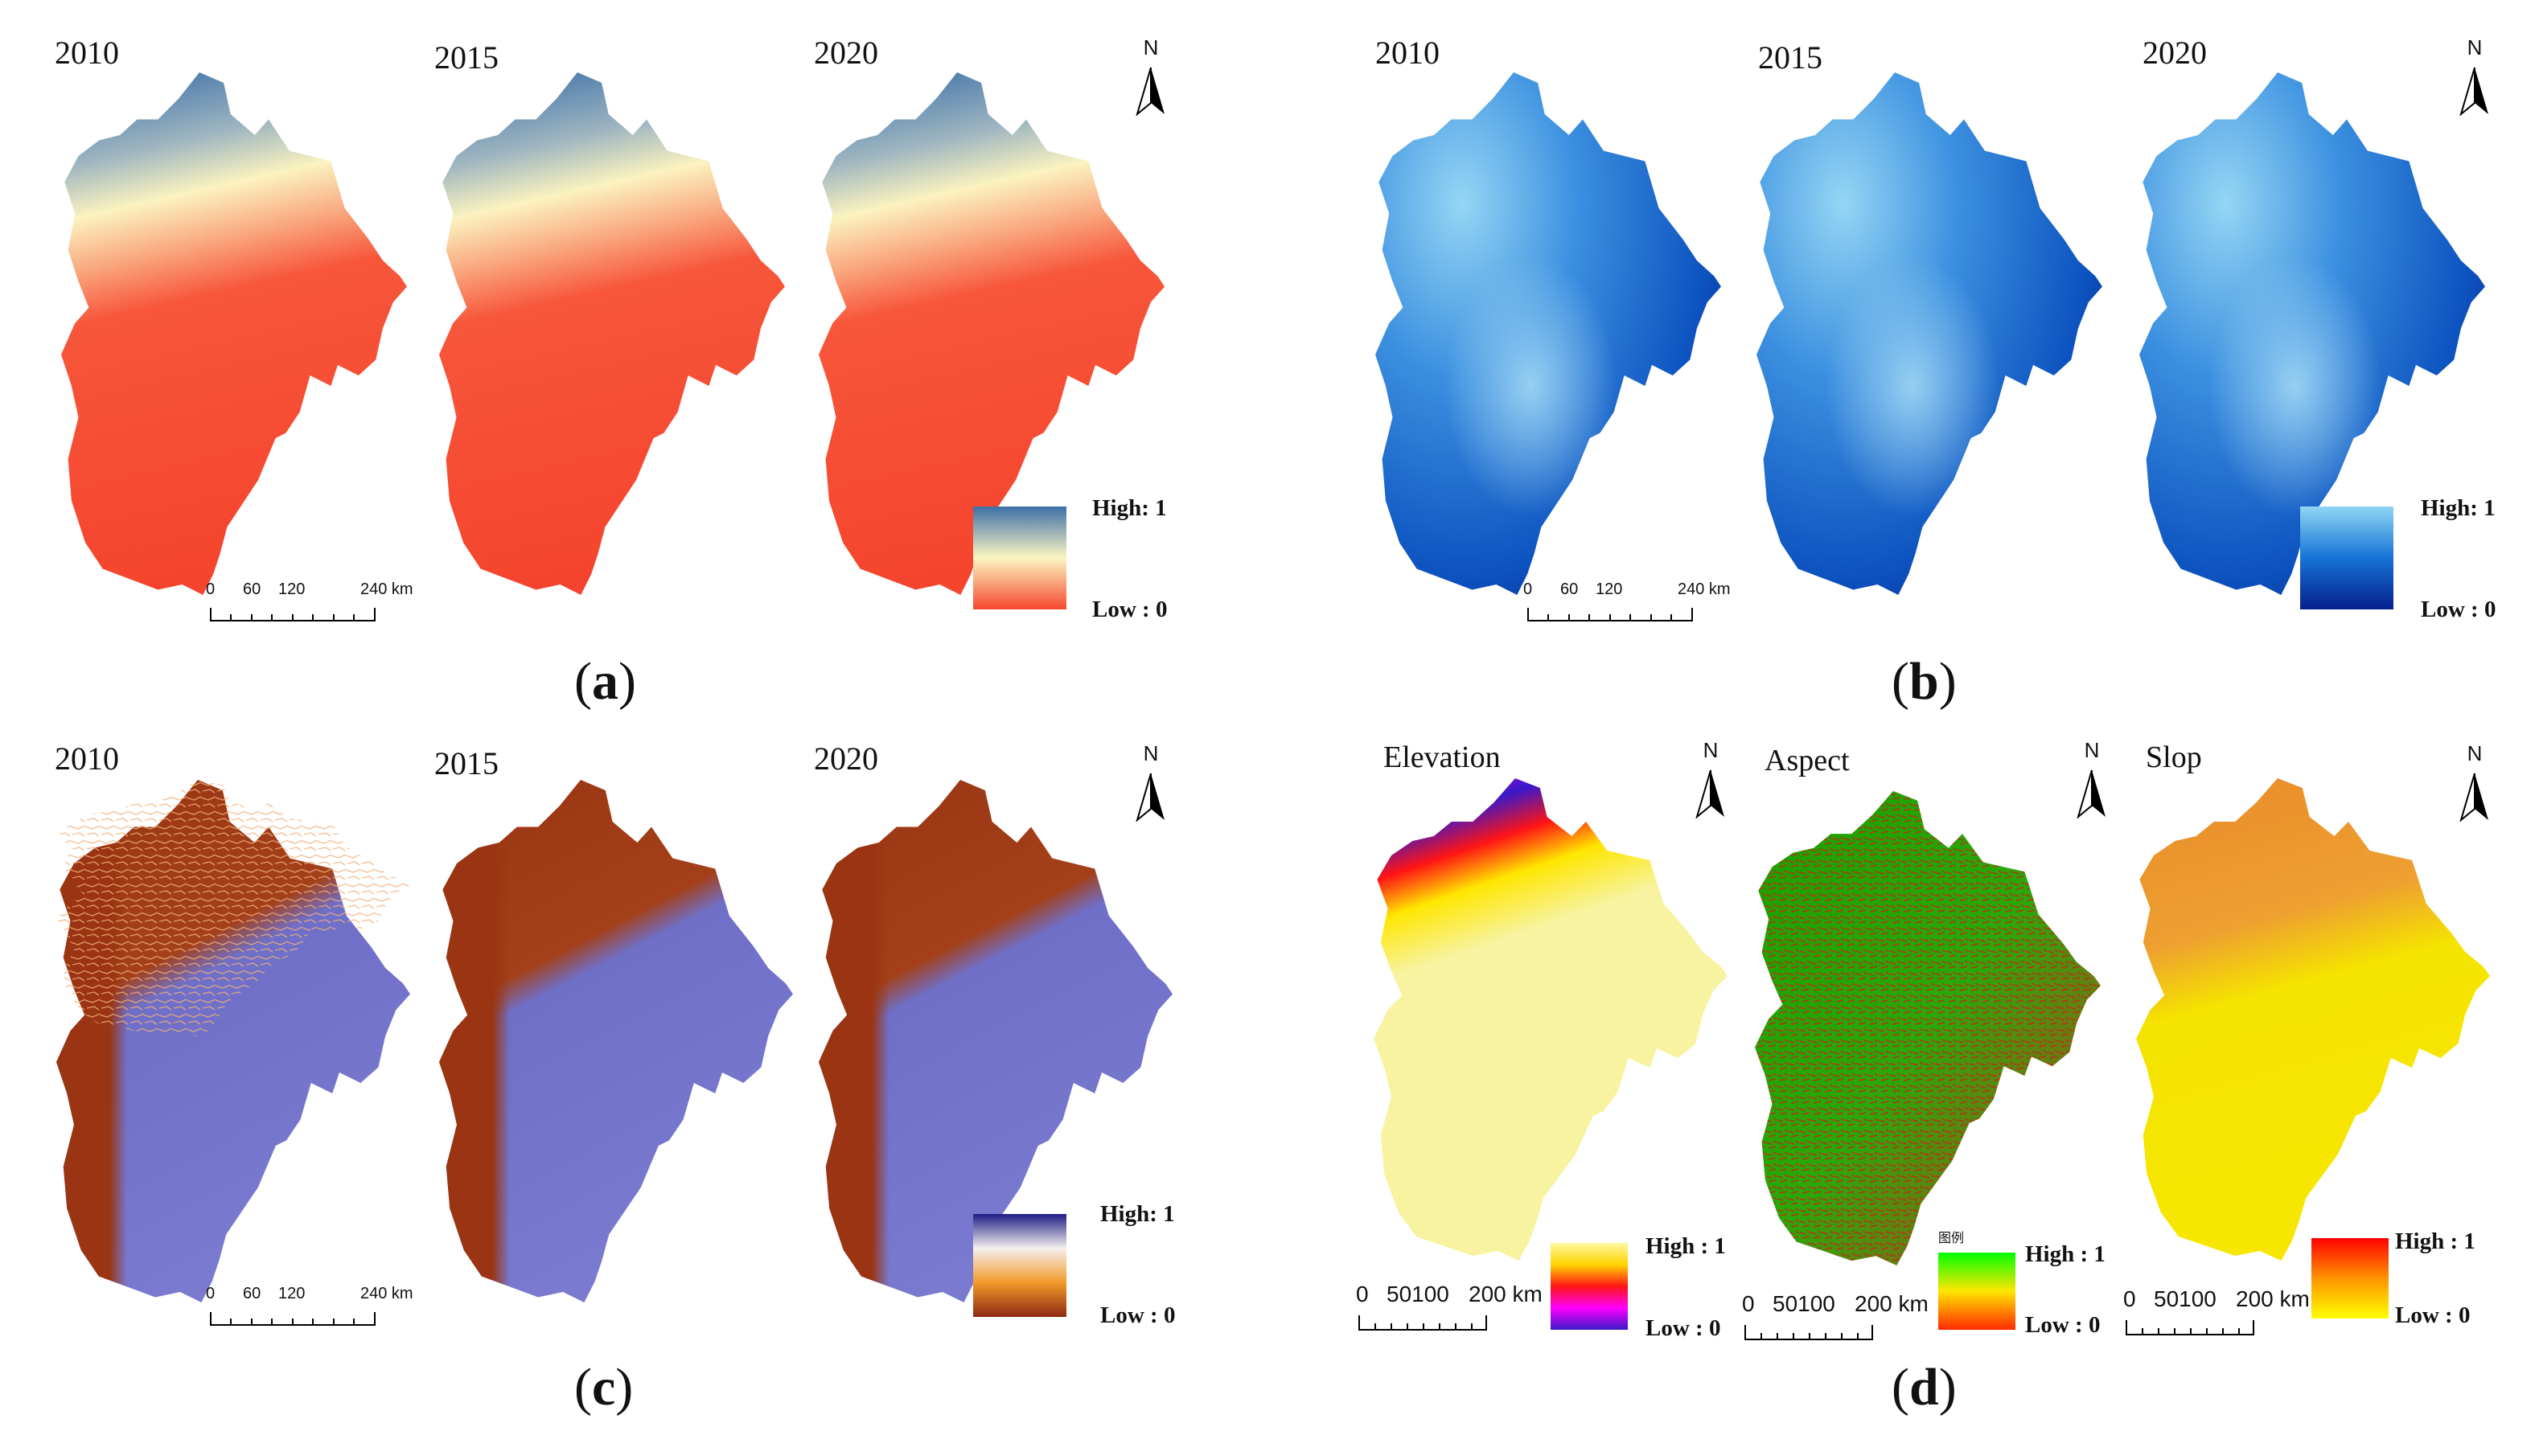  What do you see at coordinates (313, 604) in the screenshot?
I see `scale-bar-a: 0 60 120 240 km` at bounding box center [313, 604].